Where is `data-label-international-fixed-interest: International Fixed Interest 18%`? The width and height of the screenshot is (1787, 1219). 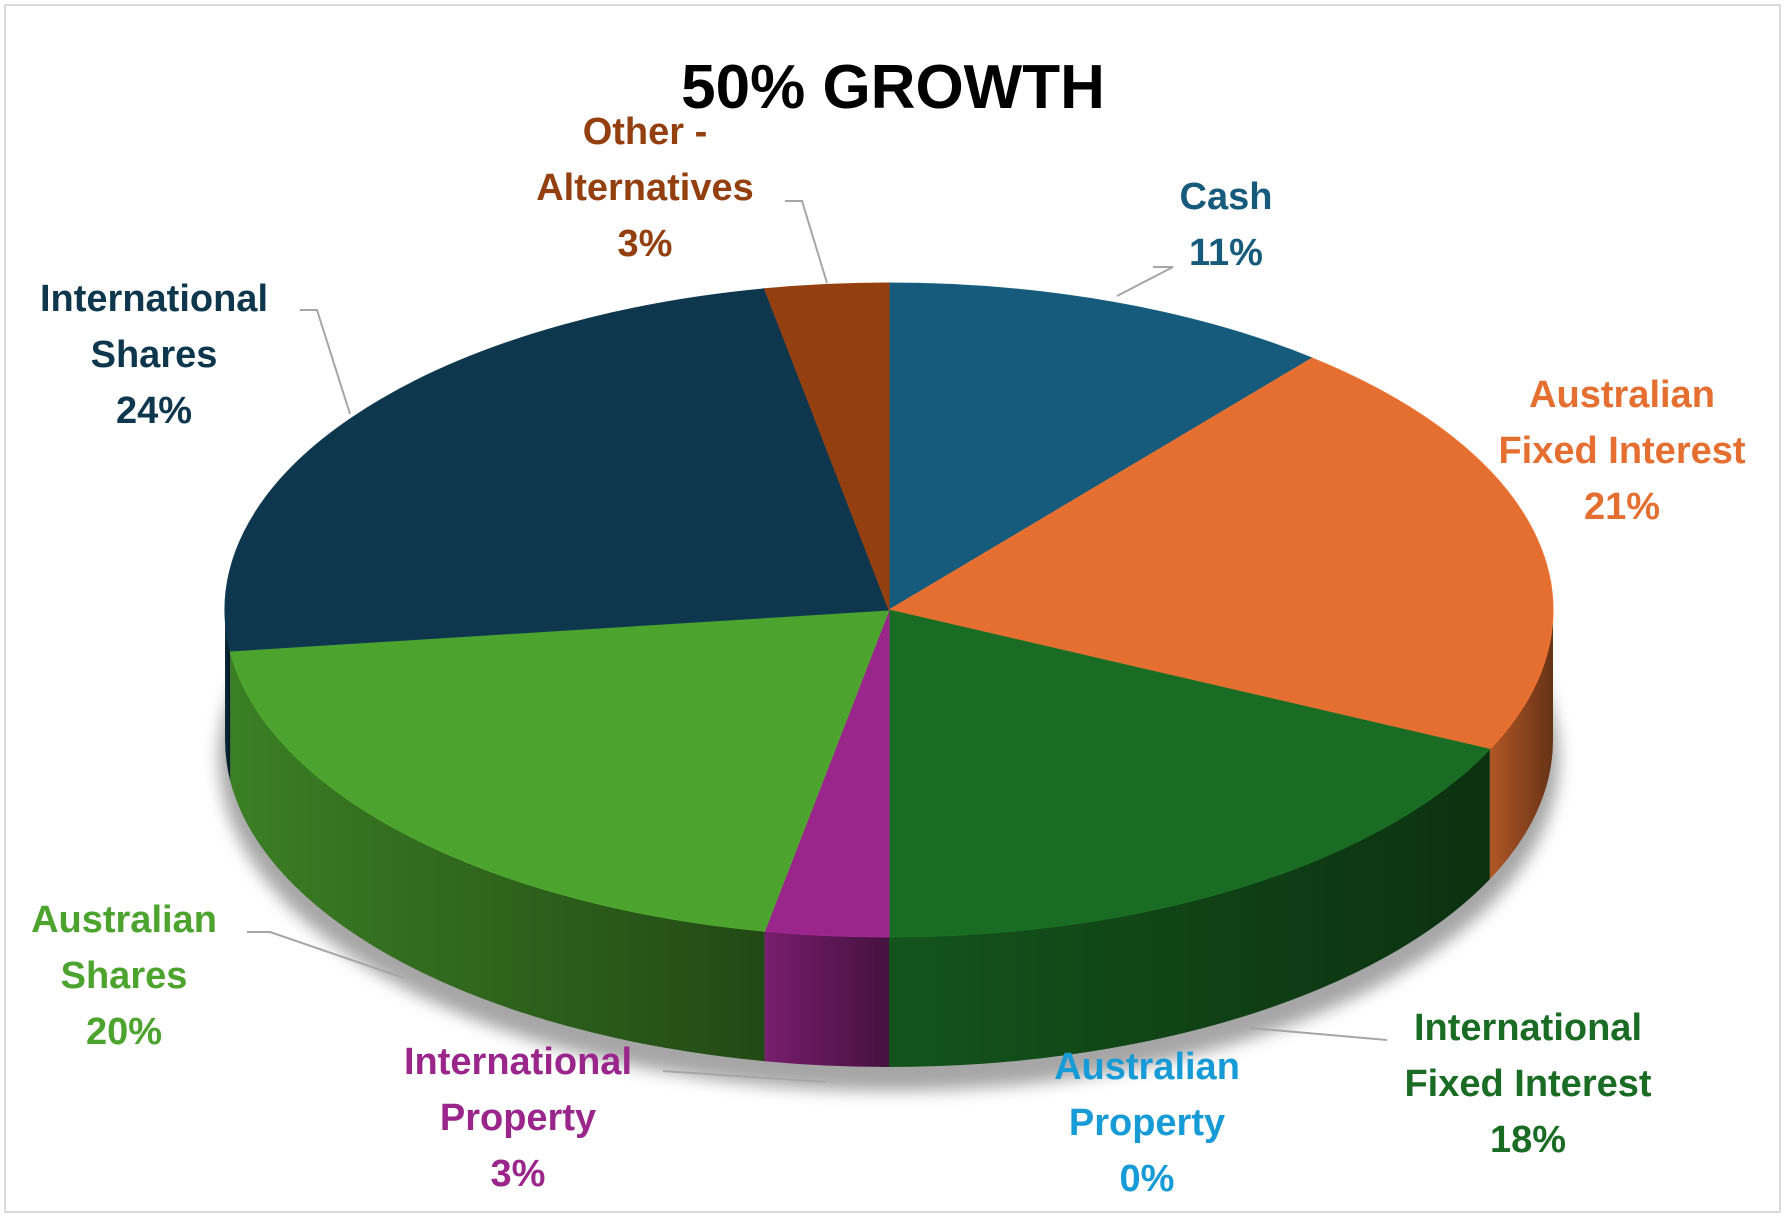
data-label-international-fixed-interest: International Fixed Interest 18% is located at coordinates (1527, 1084).